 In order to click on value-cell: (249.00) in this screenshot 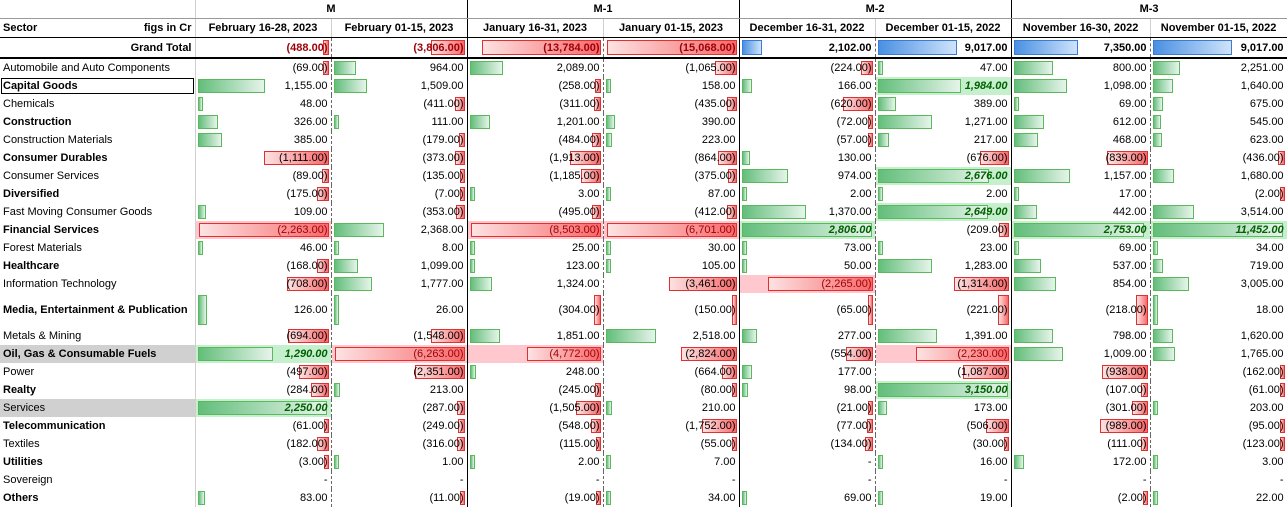, I will do `click(399, 426)`.